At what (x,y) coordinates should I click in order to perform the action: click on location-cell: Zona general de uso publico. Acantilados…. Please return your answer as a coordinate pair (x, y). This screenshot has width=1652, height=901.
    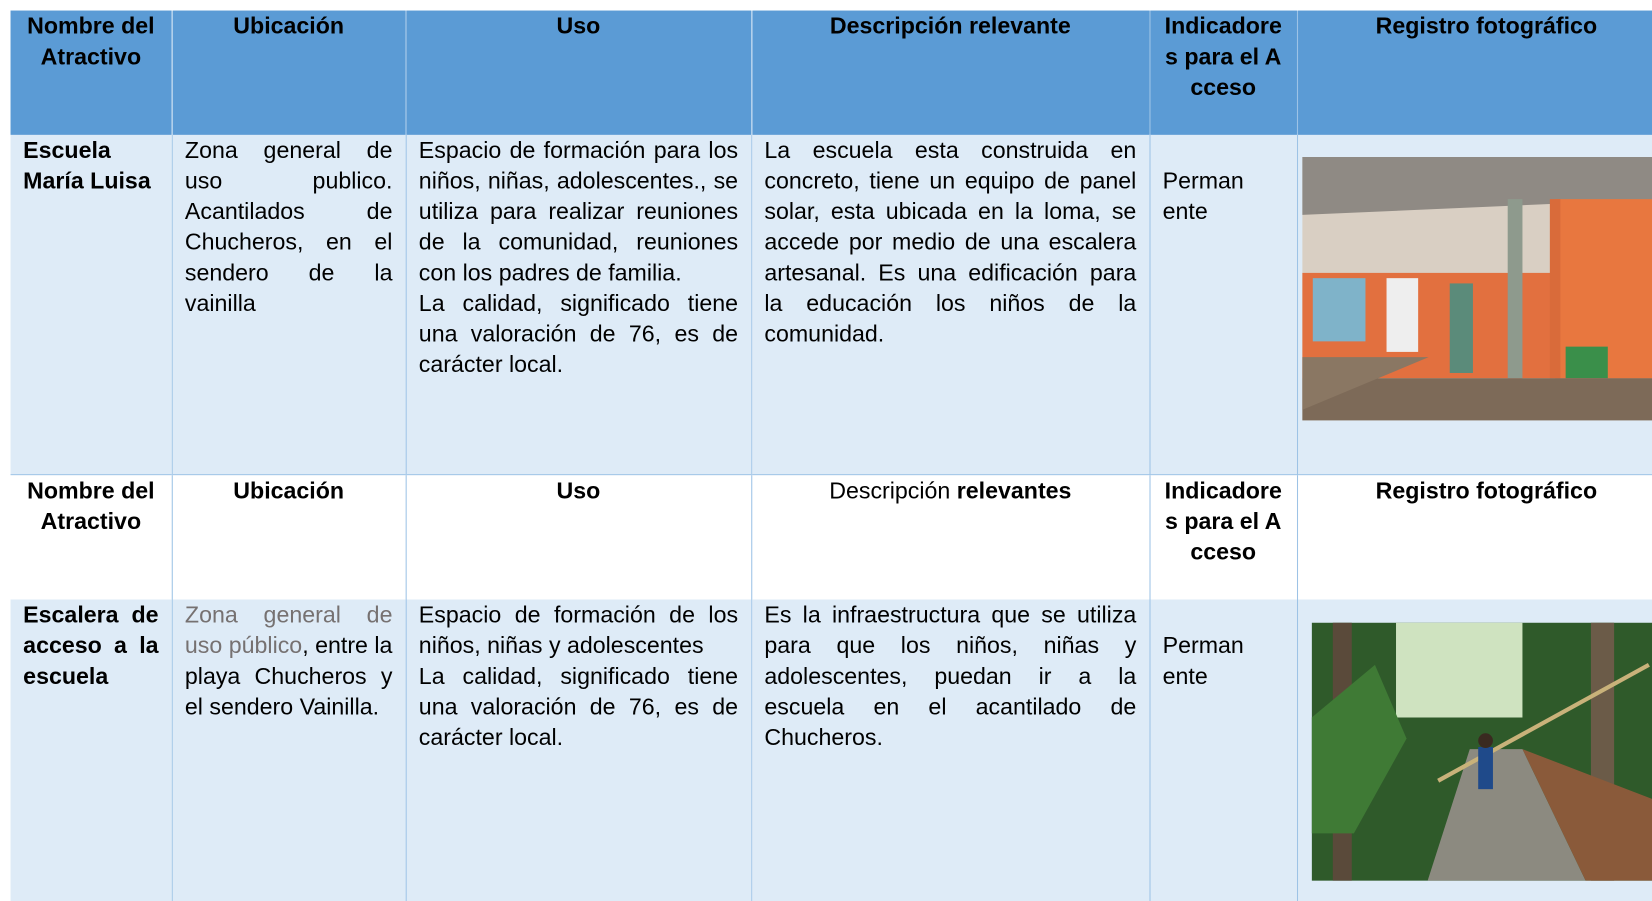
    Looking at the image, I should click on (288, 304).